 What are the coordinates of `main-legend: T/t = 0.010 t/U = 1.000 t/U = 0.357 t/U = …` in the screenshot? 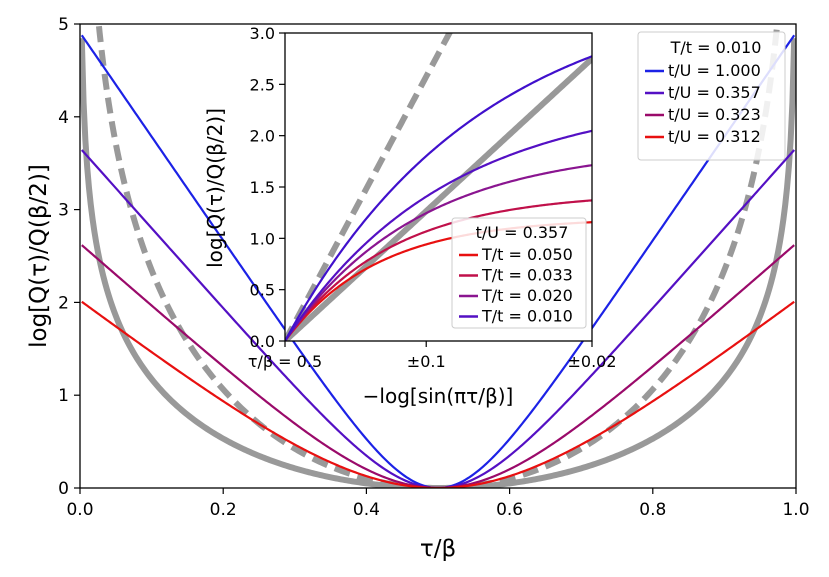 It's located at (711, 96).